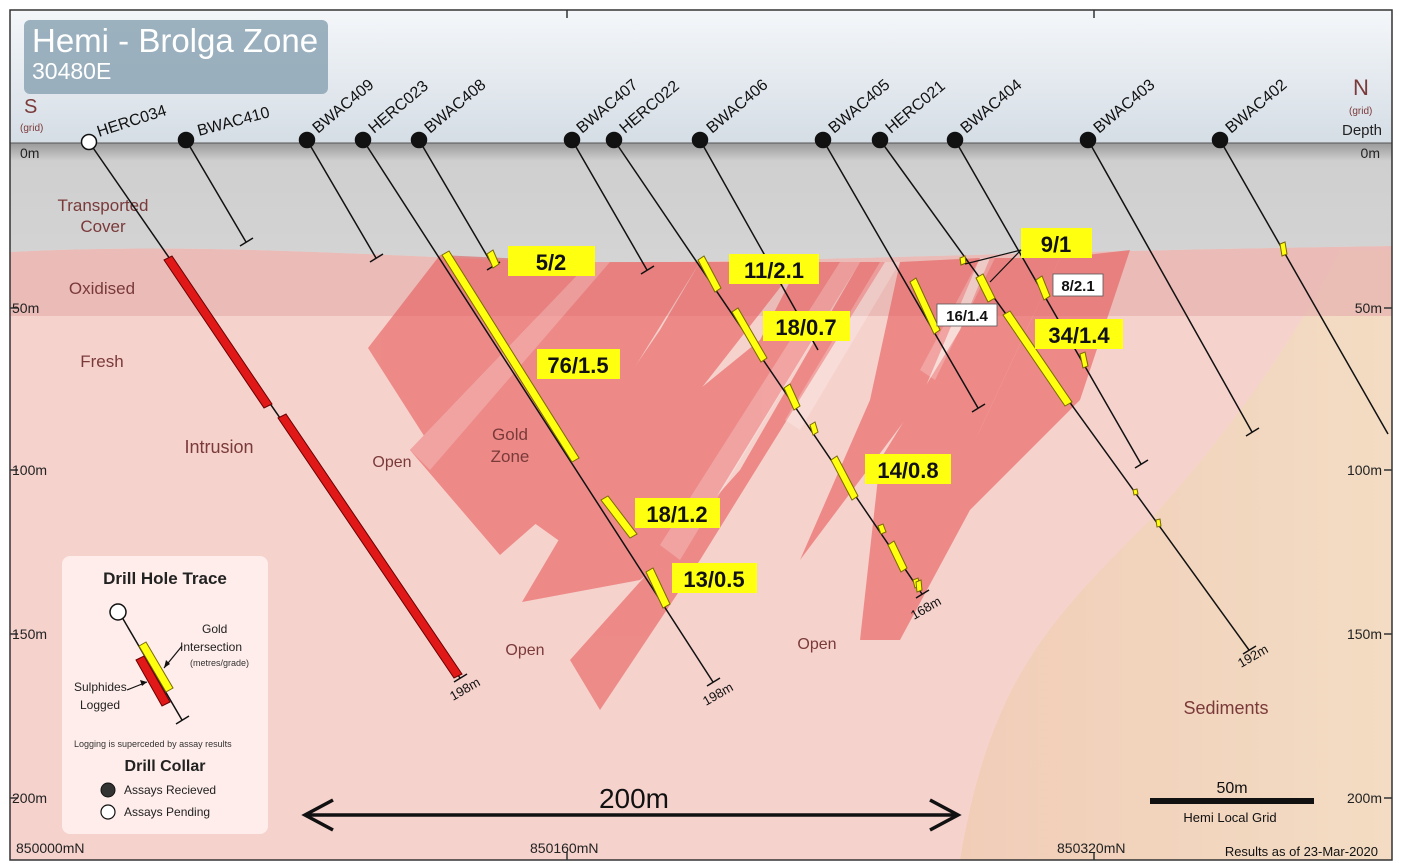  What do you see at coordinates (103, 226) in the screenshot?
I see `layer-transported-cover-line2: Cover` at bounding box center [103, 226].